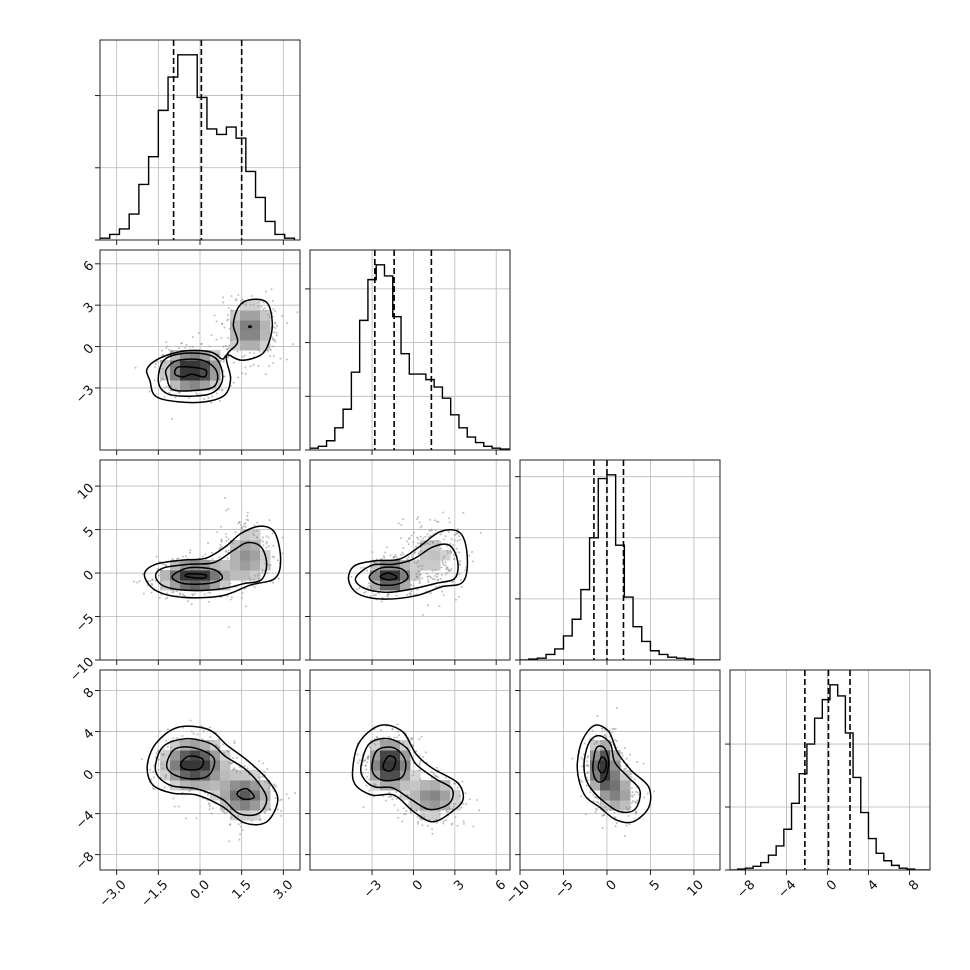  Describe the element at coordinates (200, 770) in the screenshot. I see `scatter-3-0-content` at that location.